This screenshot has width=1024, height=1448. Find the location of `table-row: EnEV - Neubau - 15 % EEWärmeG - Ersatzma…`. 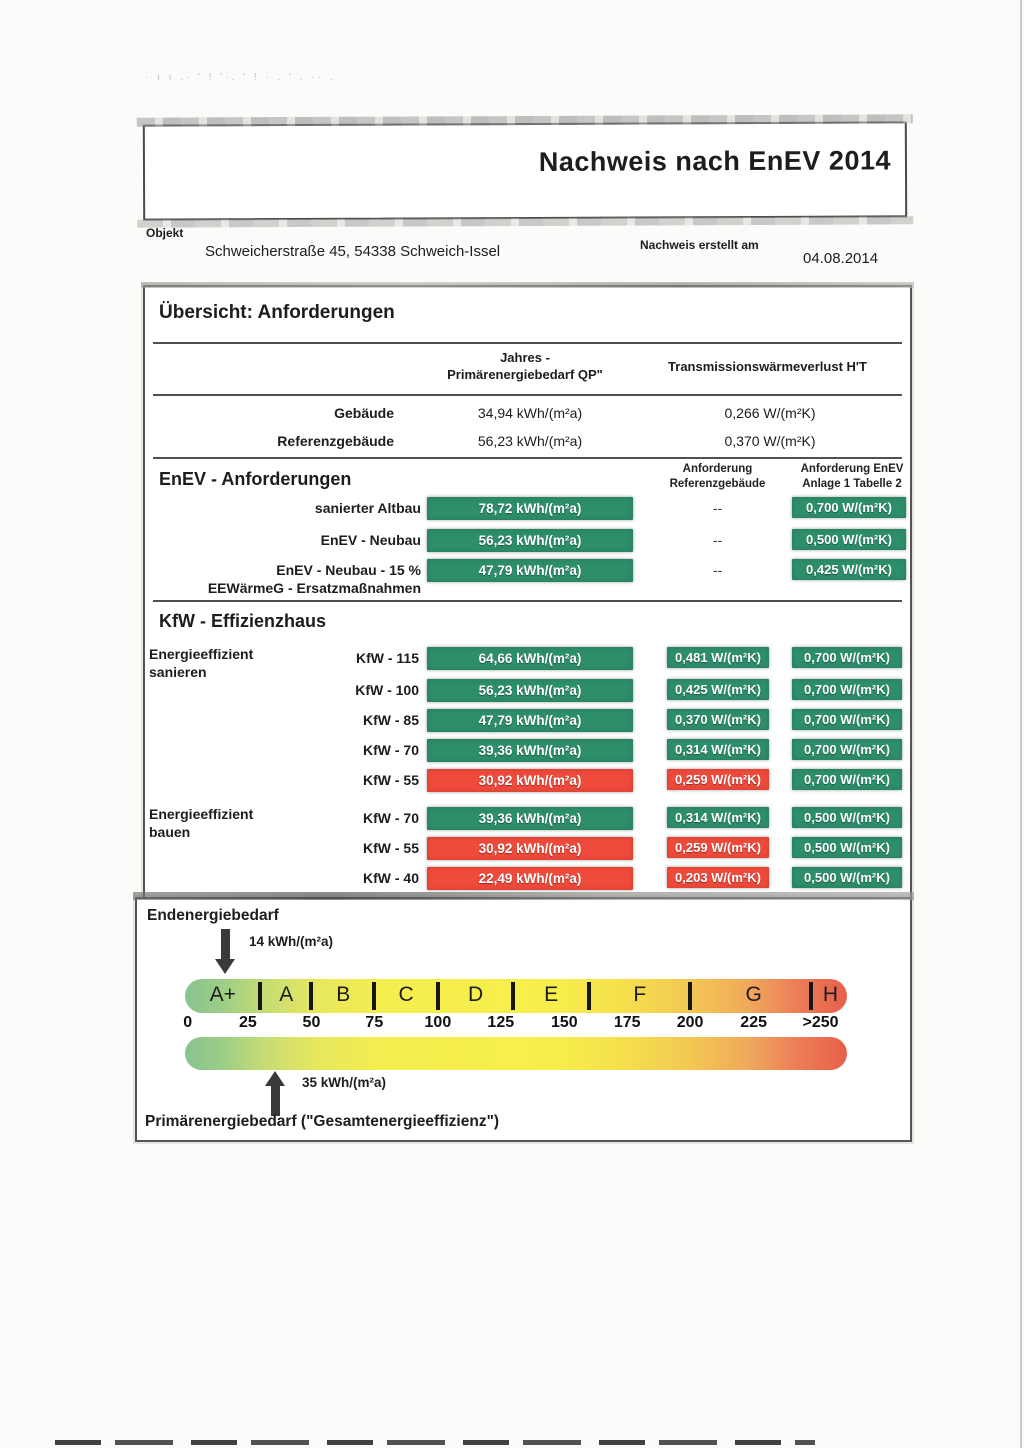

table-row: EnEV - Neubau - 15 % EEWärmeG - Ersatzma… is located at coordinates (527, 577).